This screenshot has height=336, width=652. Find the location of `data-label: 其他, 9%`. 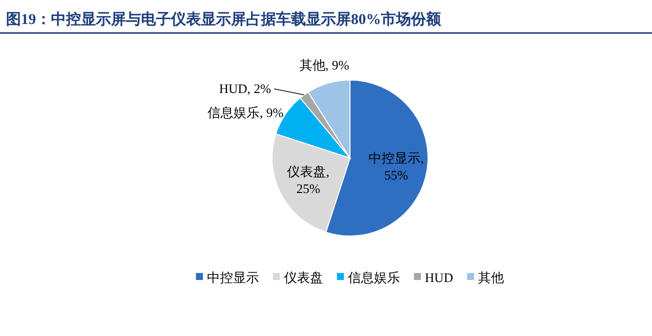

data-label: 其他, 9% is located at coordinates (324, 65).